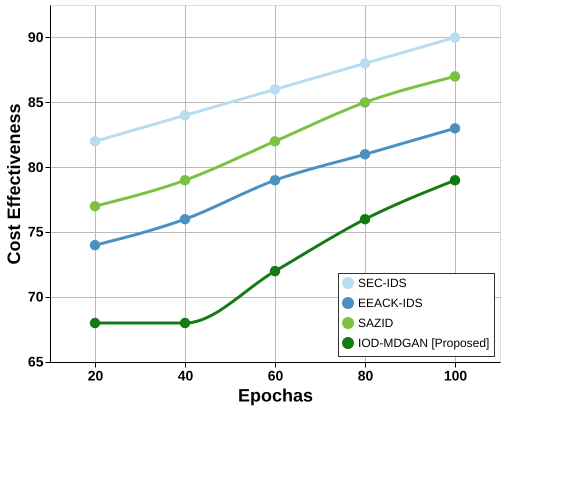 Image resolution: width=582 pixels, height=493 pixels. What do you see at coordinates (390, 303) in the screenshot?
I see `legend-label: EEACK-IDS` at bounding box center [390, 303].